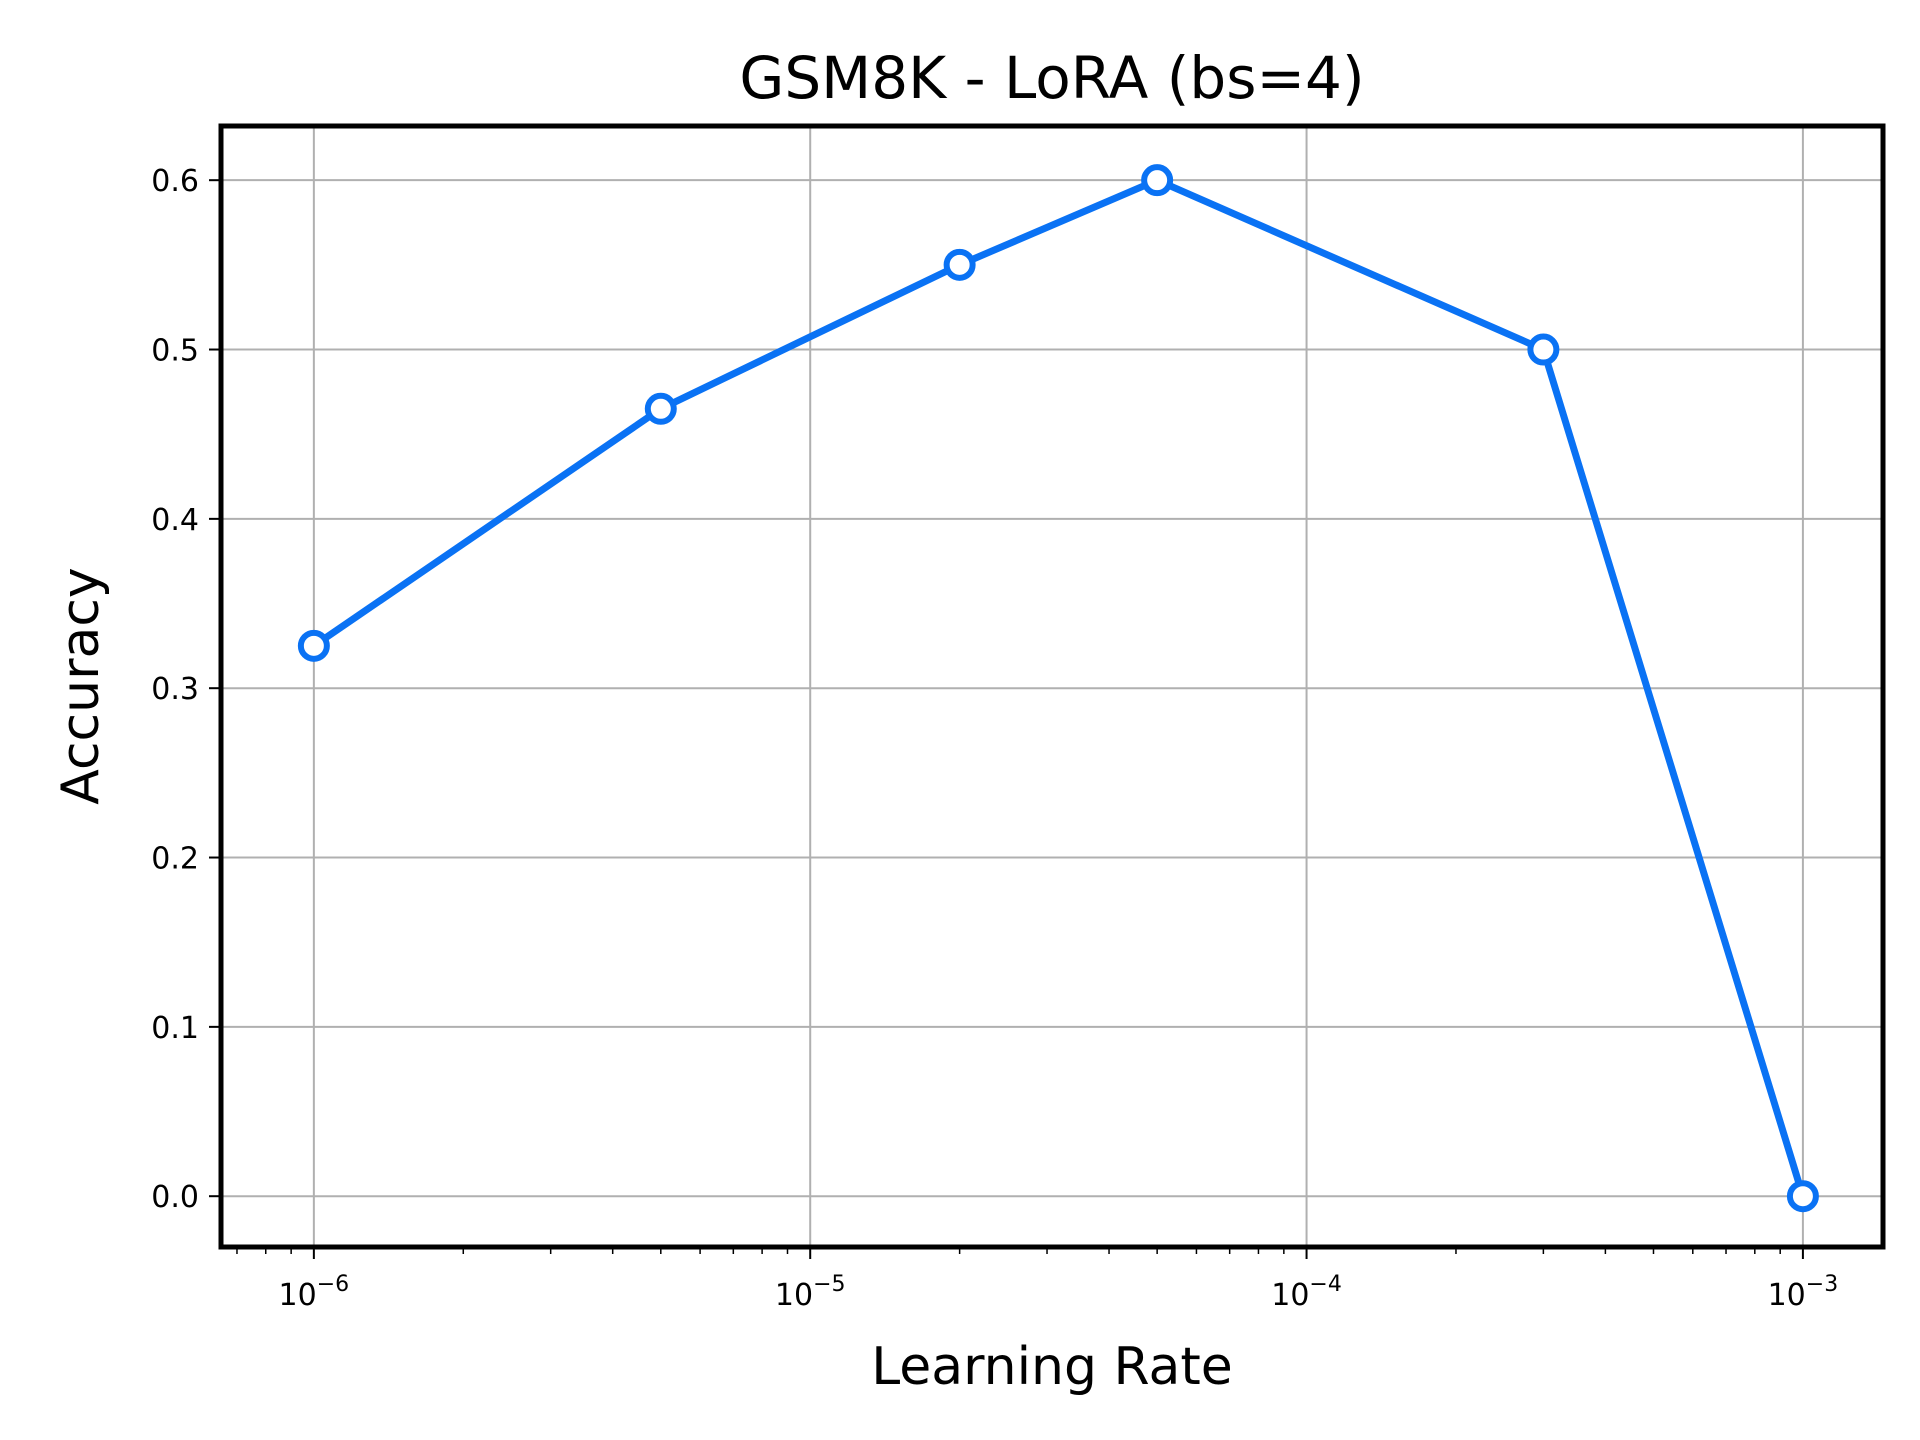 This screenshot has height=1440, width=1920. What do you see at coordinates (175, 859) in the screenshot?
I see `y-tick-label: 0.2` at bounding box center [175, 859].